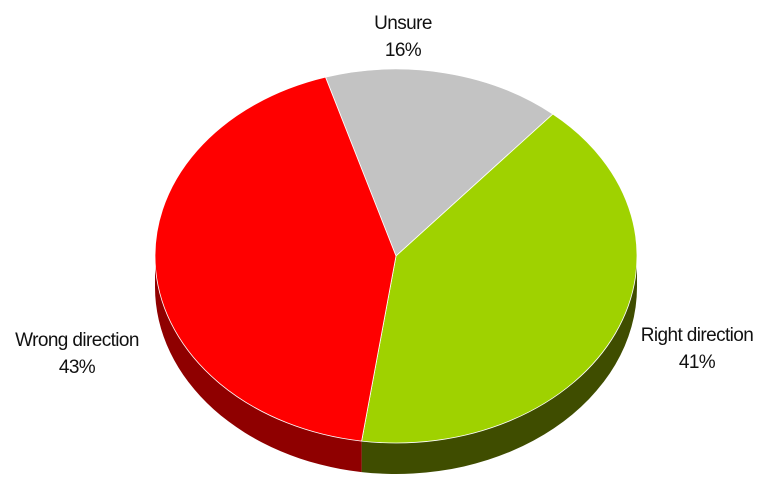 The image size is (775, 481). Describe the element at coordinates (697, 362) in the screenshot. I see `slice-value-right-direction: 41%` at that location.